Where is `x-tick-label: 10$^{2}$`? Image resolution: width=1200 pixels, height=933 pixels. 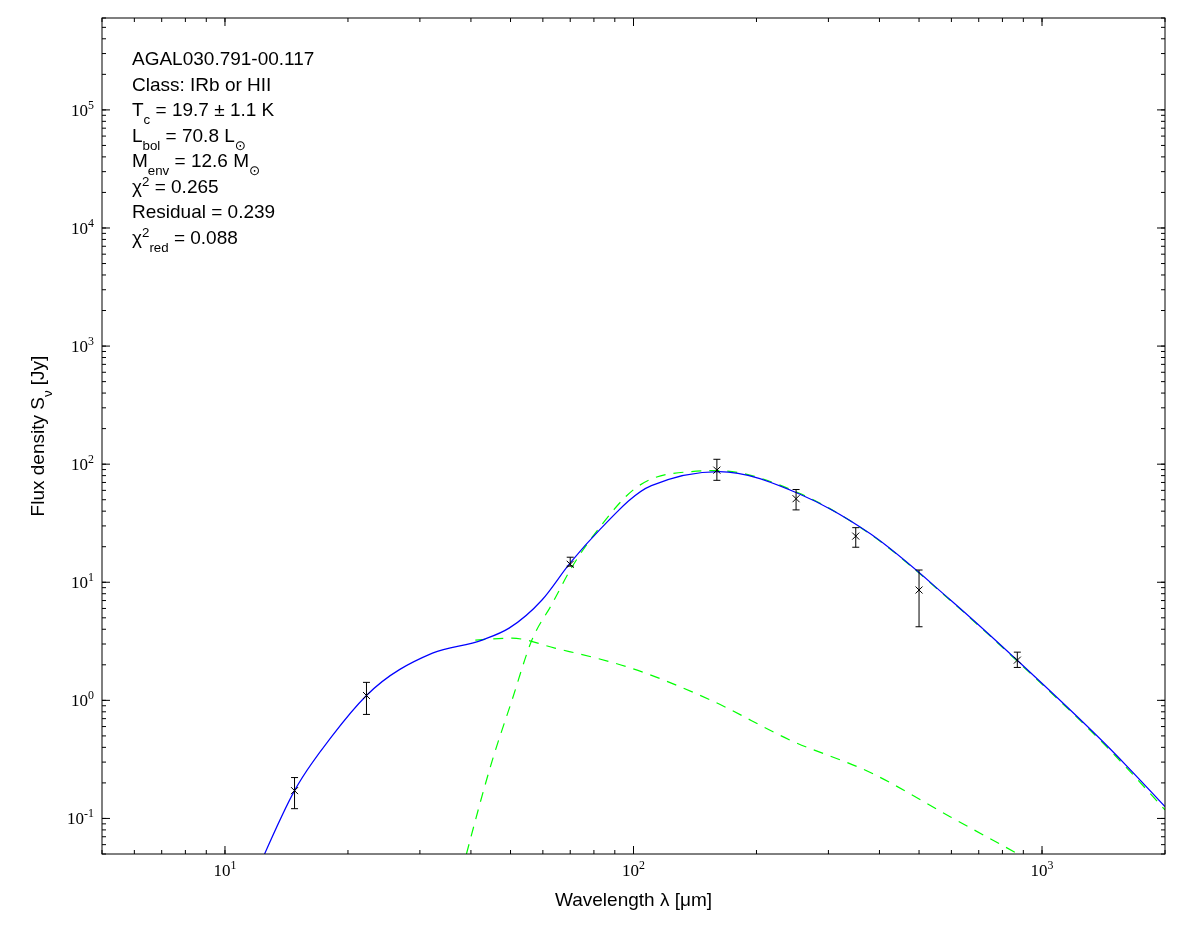
x-tick-label: 10$^{2}$ is located at coordinates (634, 869).